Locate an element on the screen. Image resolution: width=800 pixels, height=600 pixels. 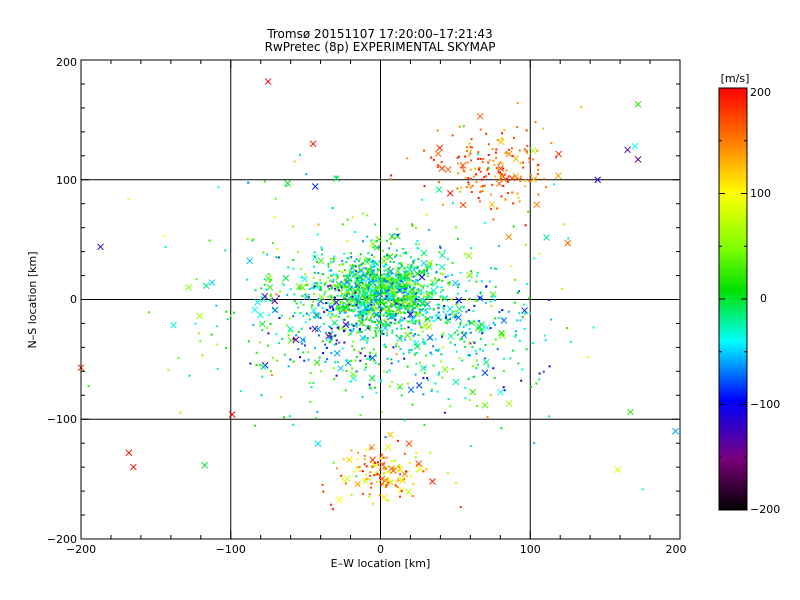
colorbar-ticks is located at coordinates (733, 299).